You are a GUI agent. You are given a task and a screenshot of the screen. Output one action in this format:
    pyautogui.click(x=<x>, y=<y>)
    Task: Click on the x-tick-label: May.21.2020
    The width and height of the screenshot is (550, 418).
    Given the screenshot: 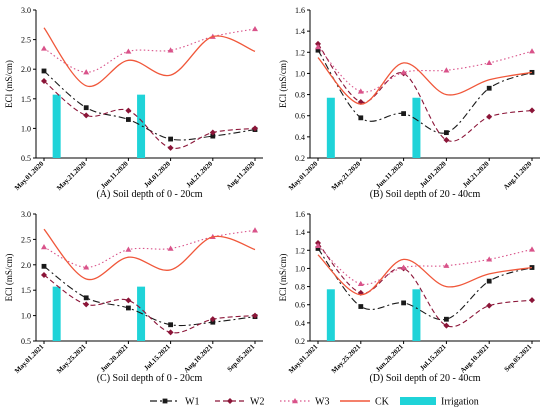 What is the action you would take?
    pyautogui.click(x=346, y=175)
    